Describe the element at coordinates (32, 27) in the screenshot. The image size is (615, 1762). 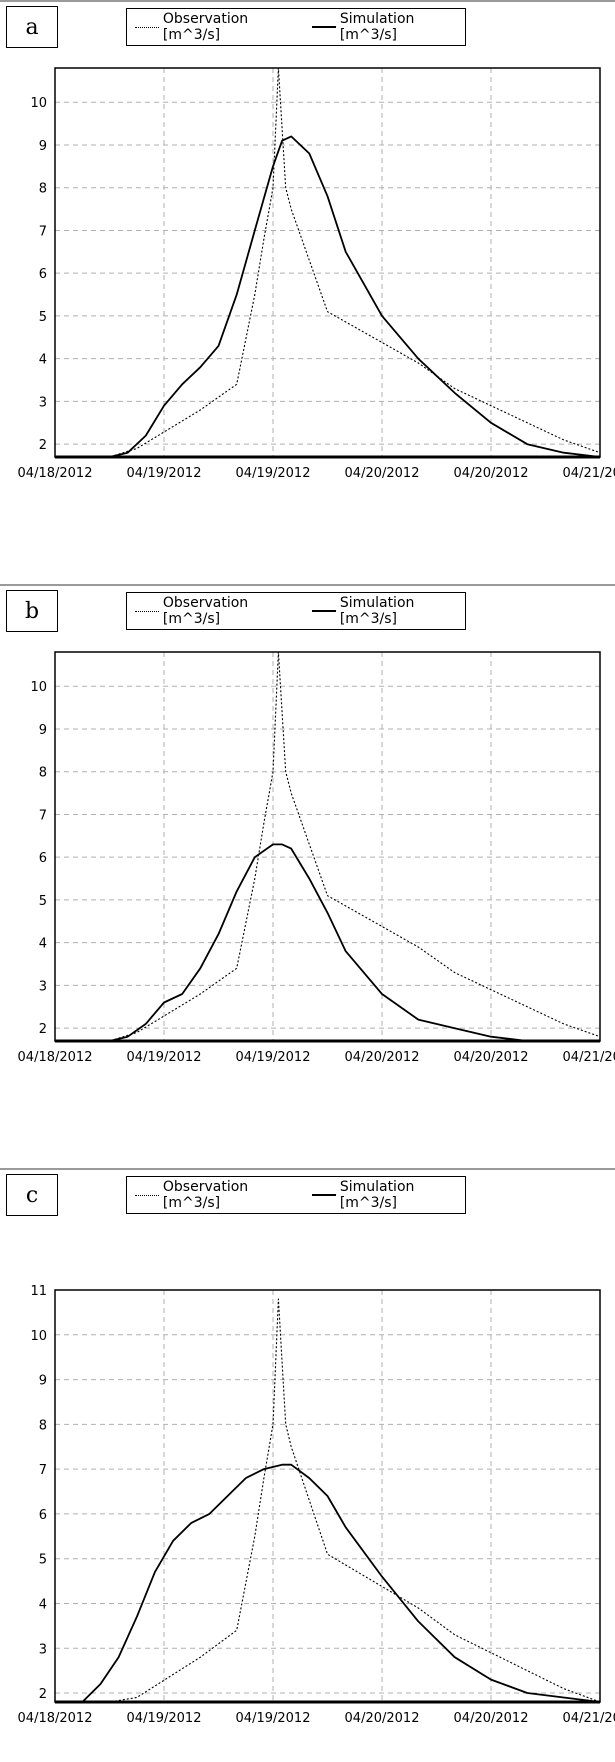
I see `panel-label: a` at that location.